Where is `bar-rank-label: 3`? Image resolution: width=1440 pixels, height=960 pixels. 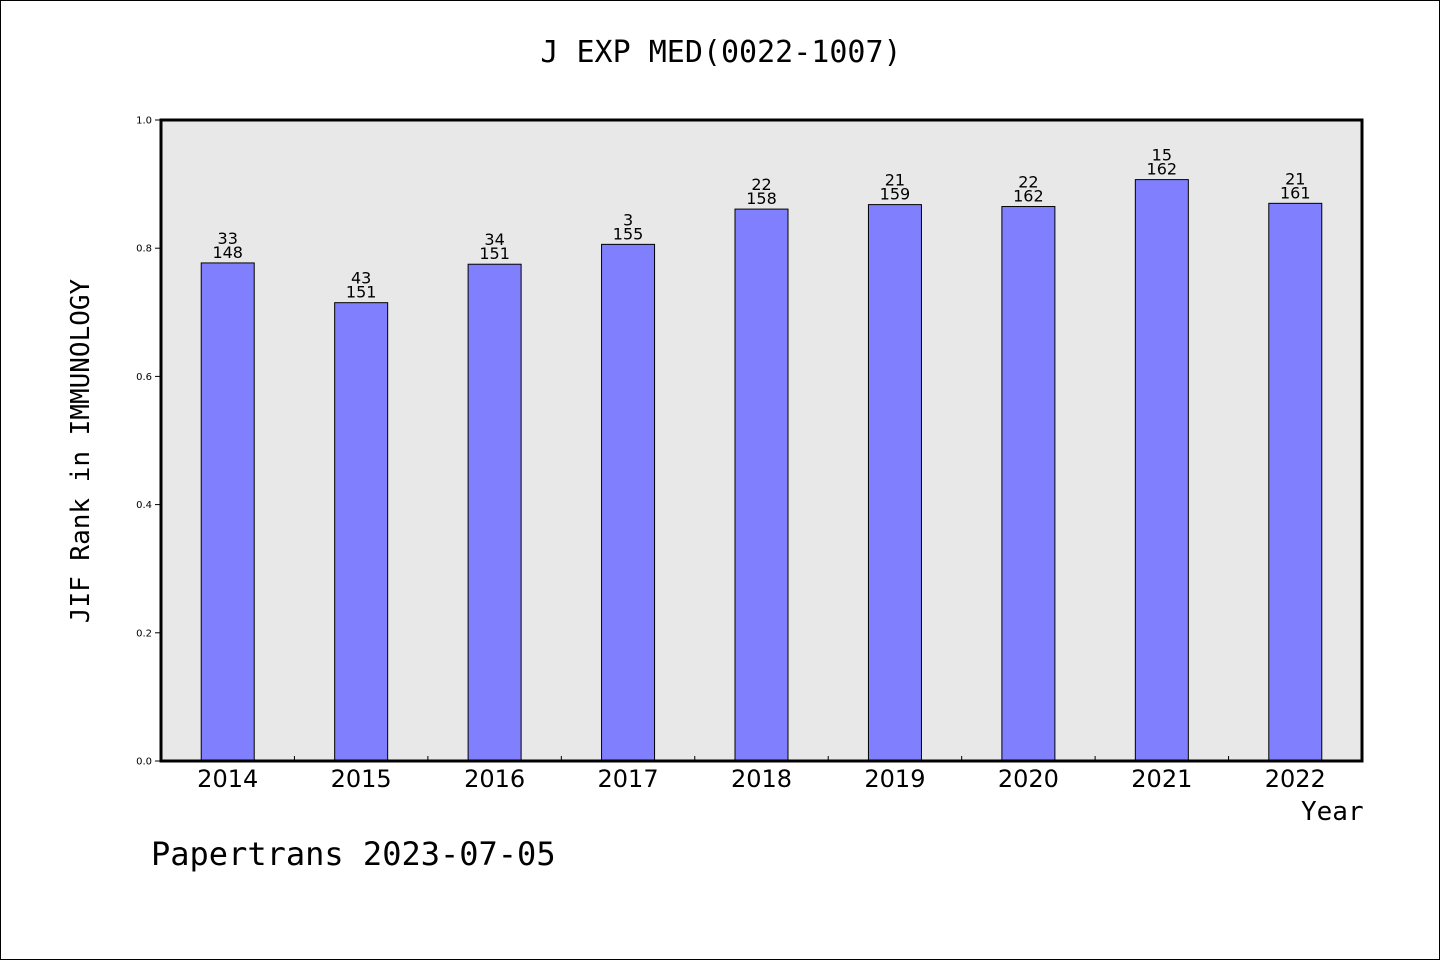 bar-rank-label: 3 is located at coordinates (628, 219).